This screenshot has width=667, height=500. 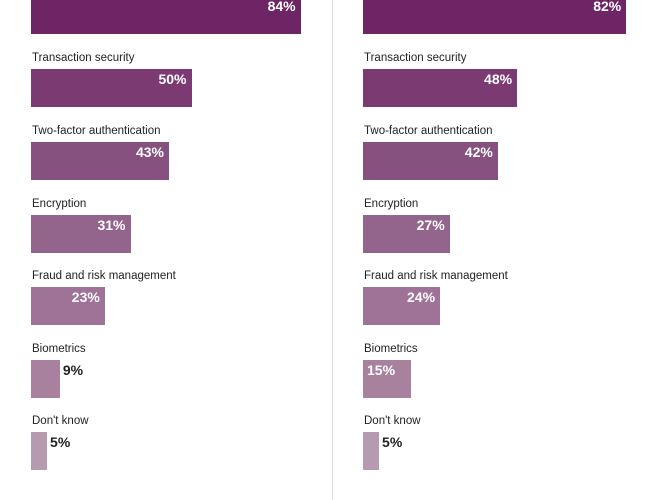 What do you see at coordinates (515, 145) in the screenshot?
I see `bar-group: Two-factor authentication 42%` at bounding box center [515, 145].